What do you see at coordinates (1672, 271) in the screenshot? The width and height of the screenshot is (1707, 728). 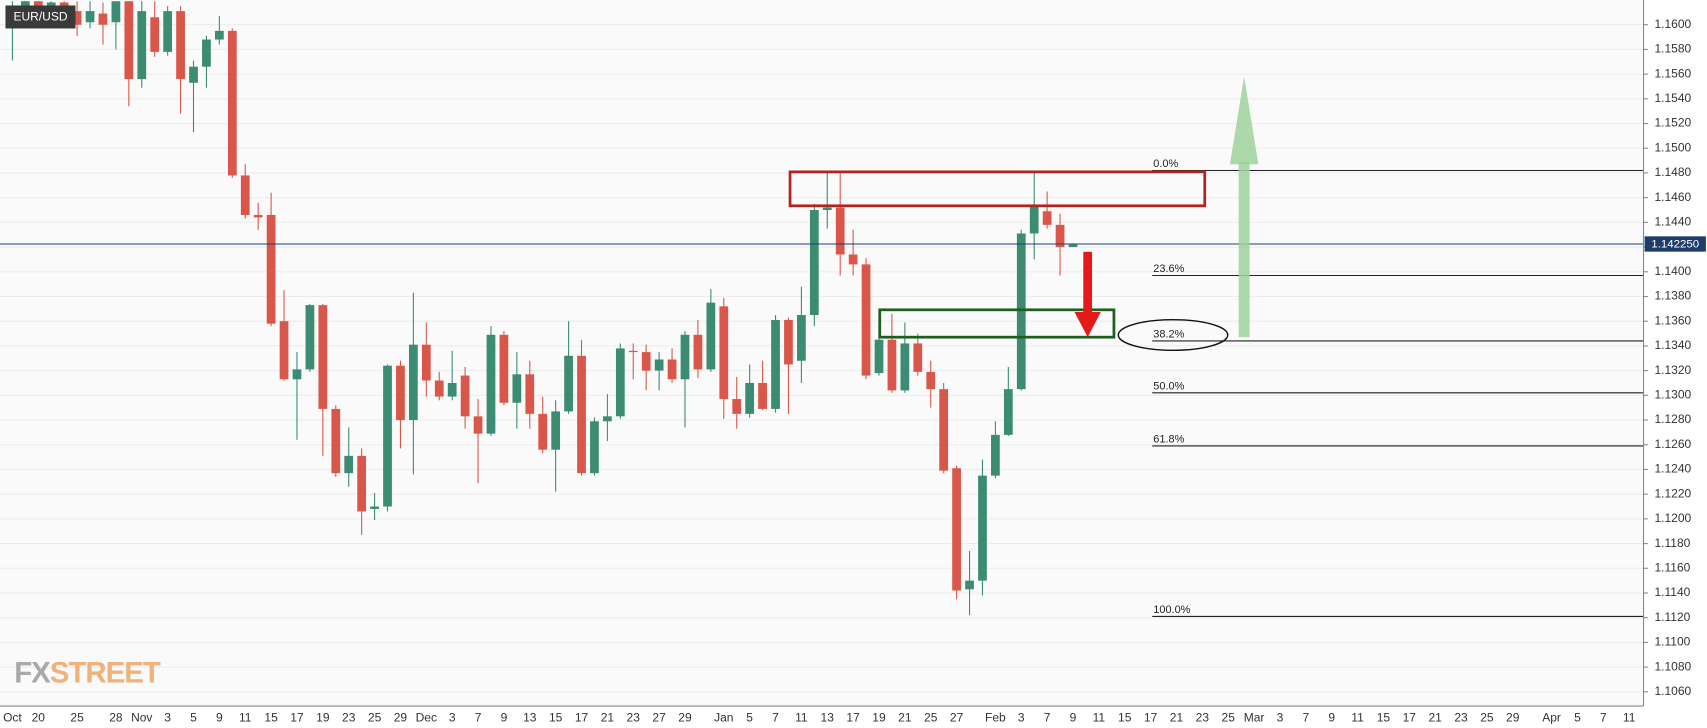 I see `y-tick-label: 1.1400` at bounding box center [1672, 271].